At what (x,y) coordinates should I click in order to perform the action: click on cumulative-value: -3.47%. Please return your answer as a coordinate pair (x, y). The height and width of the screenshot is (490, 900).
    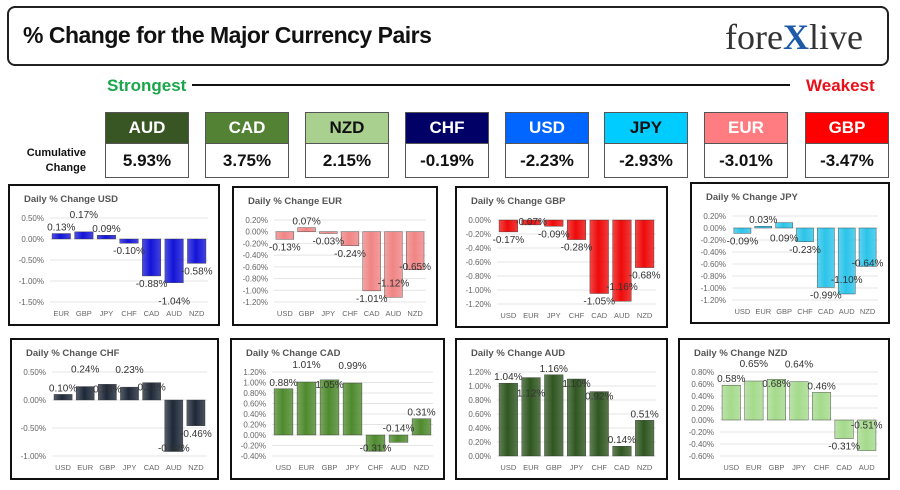
    Looking at the image, I should click on (847, 161).